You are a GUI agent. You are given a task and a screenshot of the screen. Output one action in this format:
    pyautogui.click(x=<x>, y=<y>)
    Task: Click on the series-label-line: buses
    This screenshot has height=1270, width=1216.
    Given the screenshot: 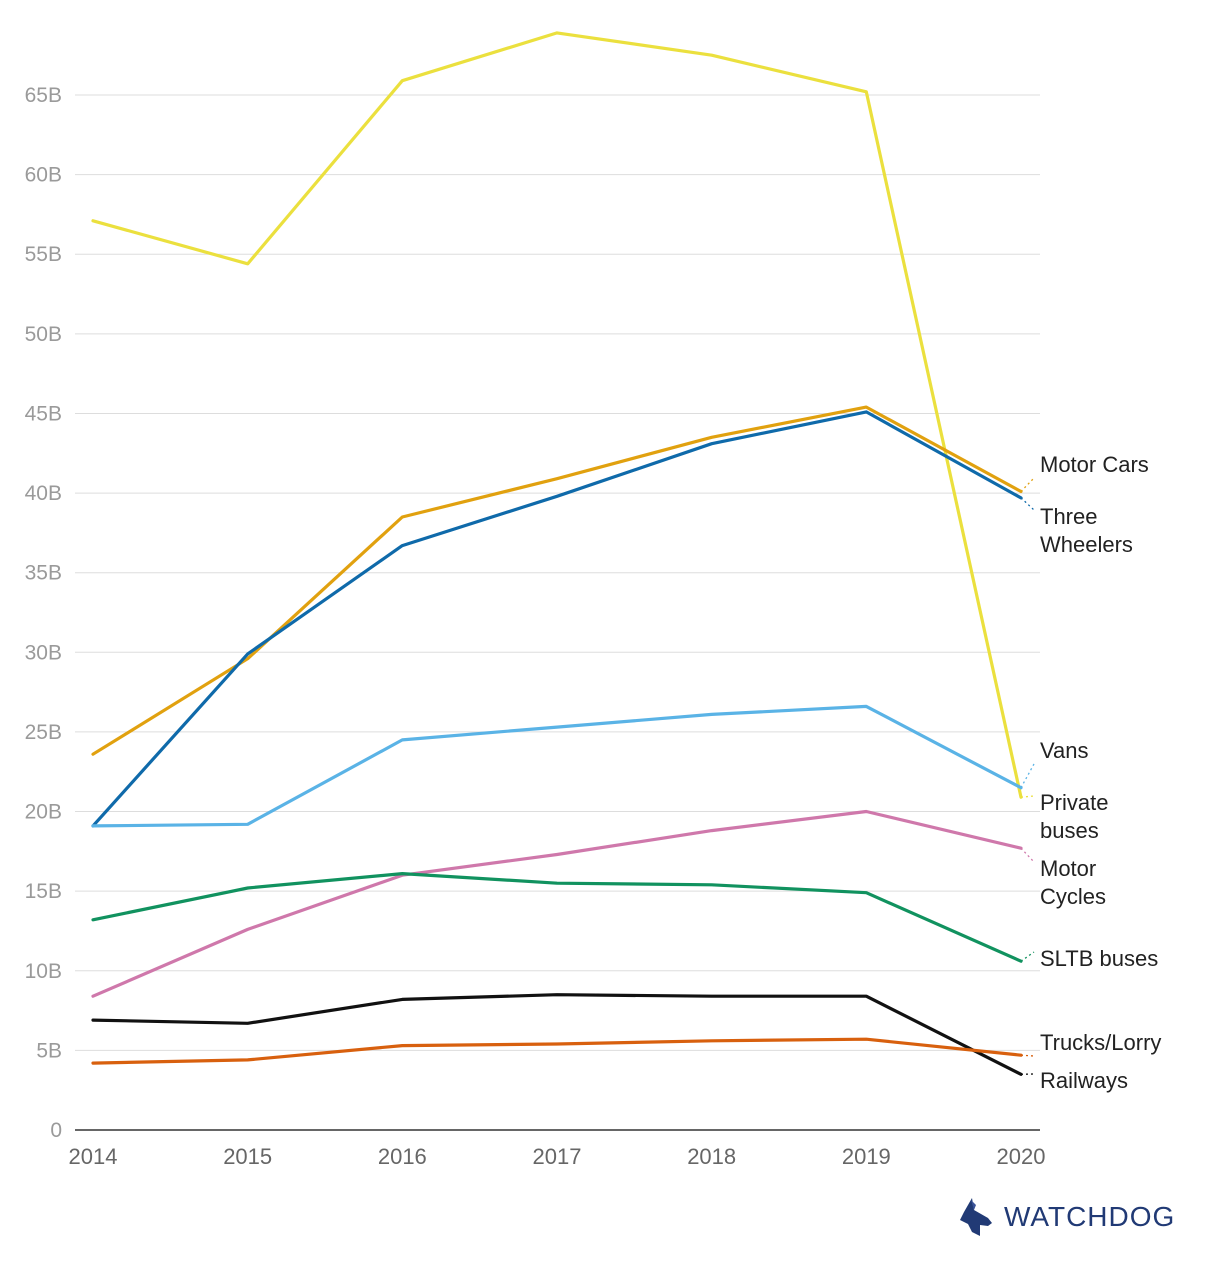 What is the action you would take?
    pyautogui.click(x=1069, y=830)
    